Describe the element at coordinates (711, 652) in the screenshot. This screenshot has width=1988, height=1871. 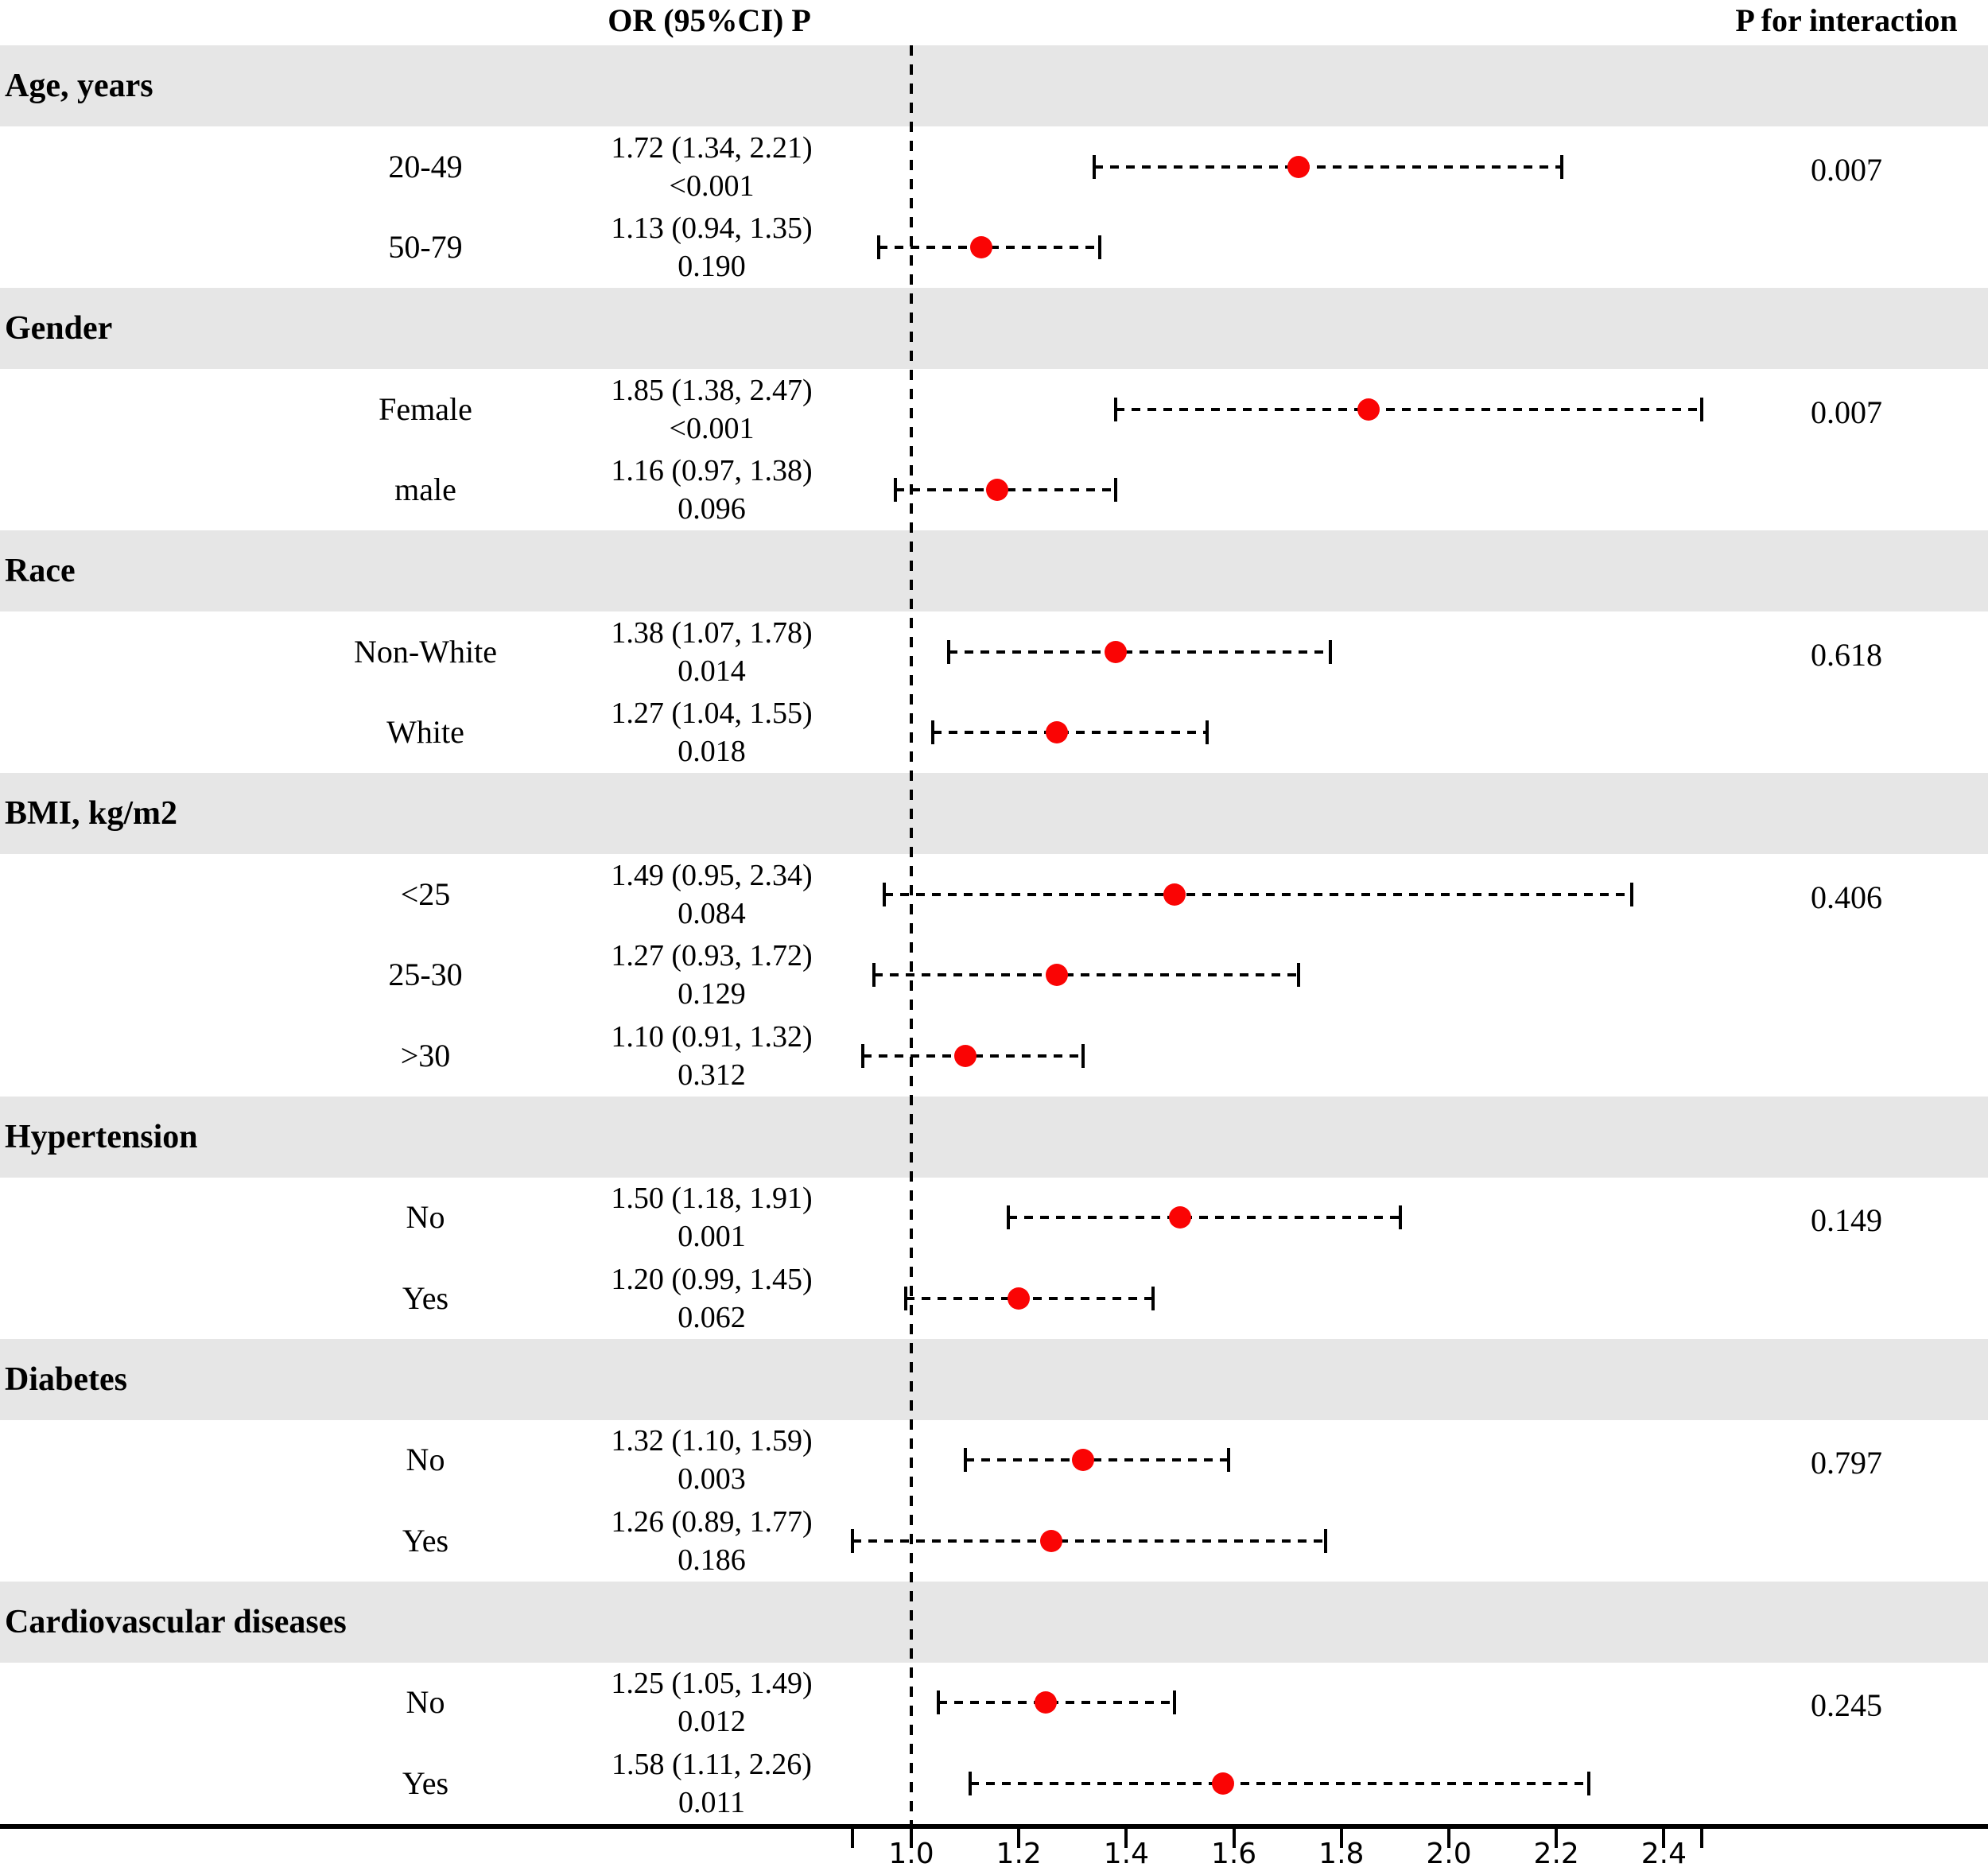
I see `or-ci-p-text: 1.38 (1.07, 1.78) 0.014` at that location.